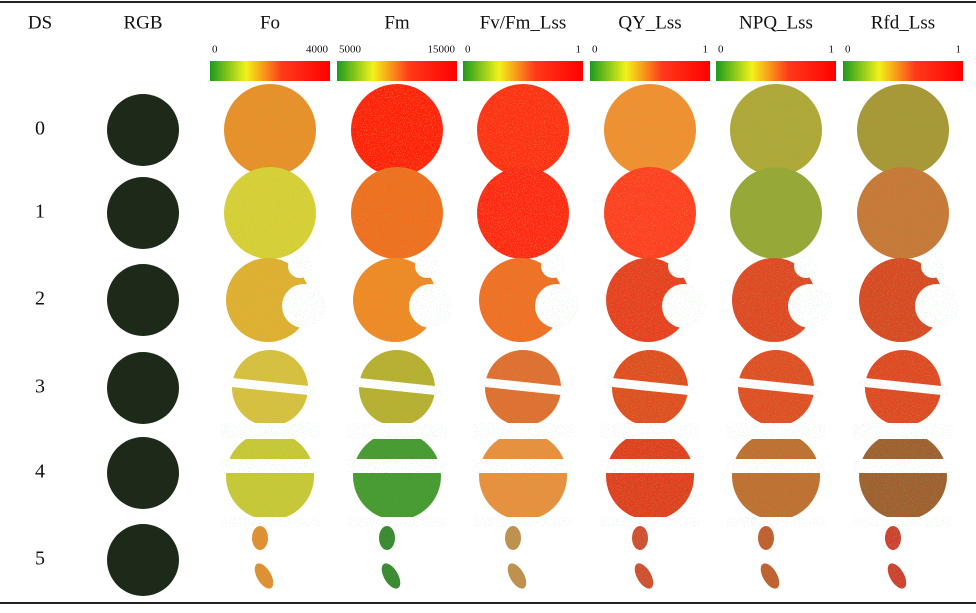 Image resolution: width=976 pixels, height=613 pixels. I want to click on column-header: Rfd_Lss, so click(903, 22).